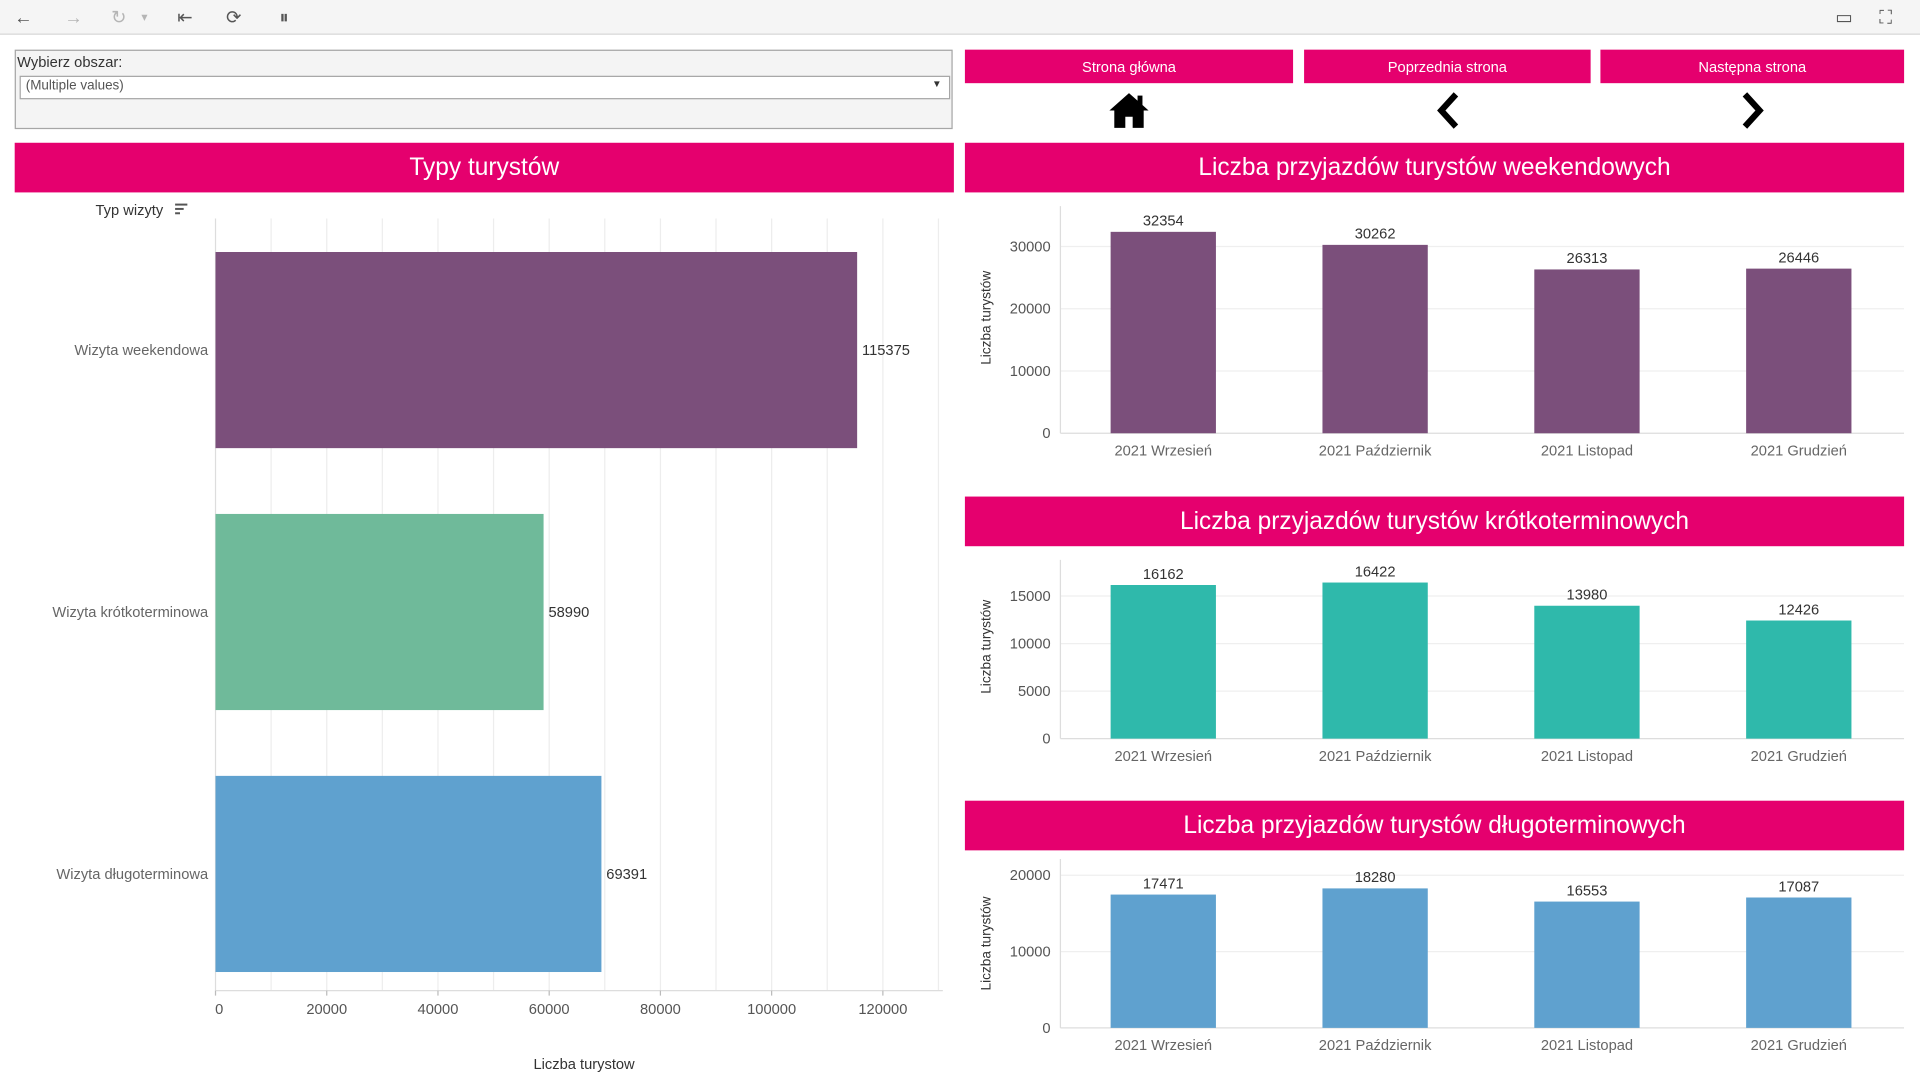 The width and height of the screenshot is (1920, 1080). Describe the element at coordinates (130, 613) in the screenshot. I see `category-label: Wizyta krótkoterminowa` at that location.